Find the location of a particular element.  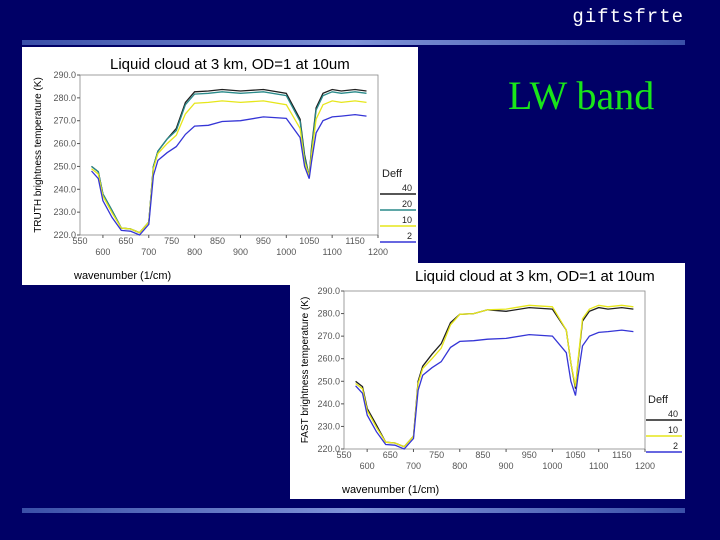

top-divider is located at coordinates (353, 42).